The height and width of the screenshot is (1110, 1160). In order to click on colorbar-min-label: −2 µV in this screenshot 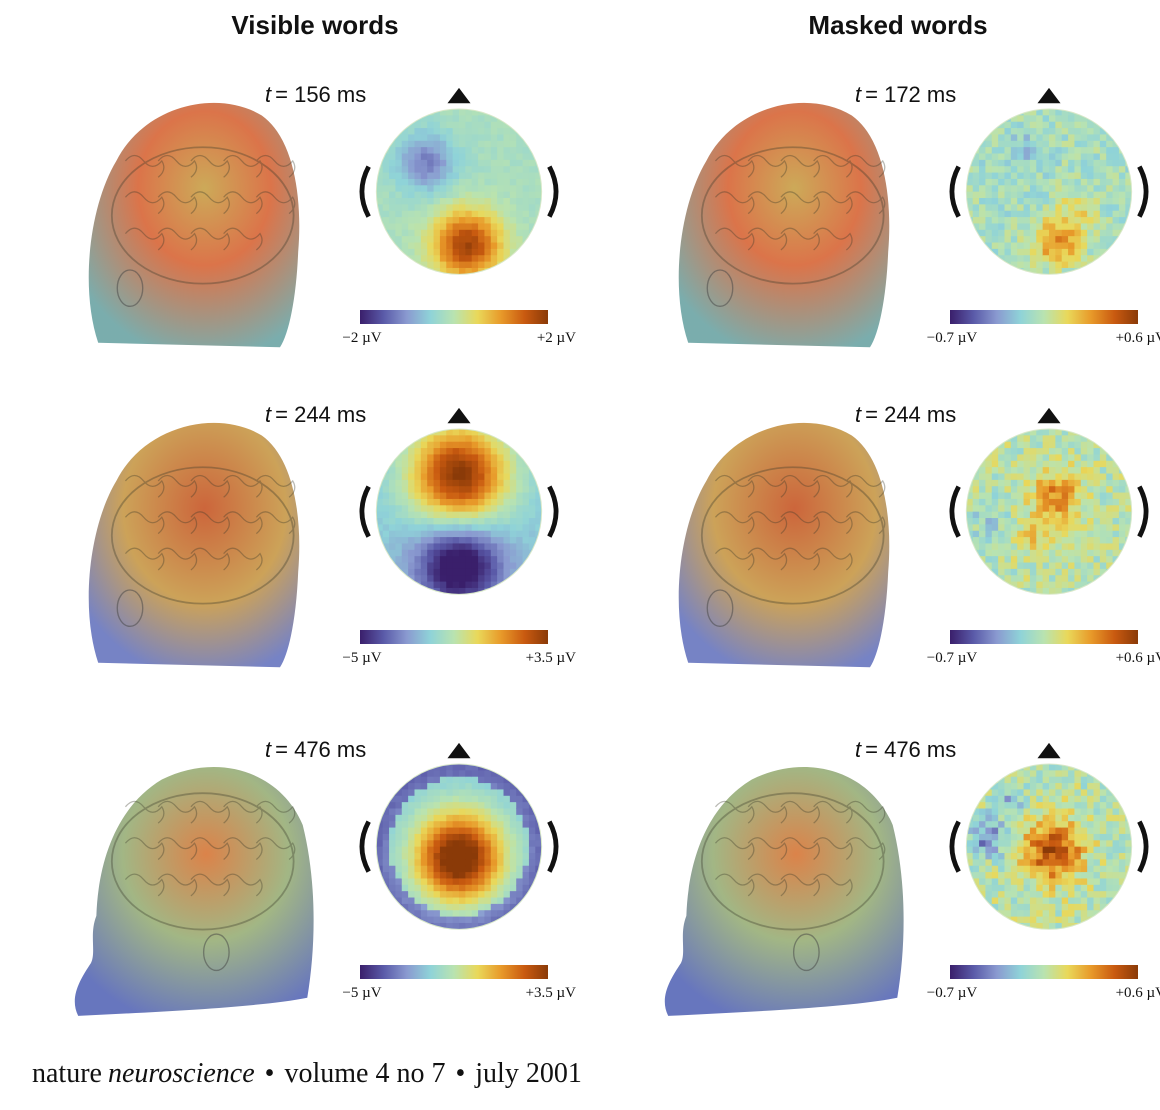, I will do `click(362, 338)`.